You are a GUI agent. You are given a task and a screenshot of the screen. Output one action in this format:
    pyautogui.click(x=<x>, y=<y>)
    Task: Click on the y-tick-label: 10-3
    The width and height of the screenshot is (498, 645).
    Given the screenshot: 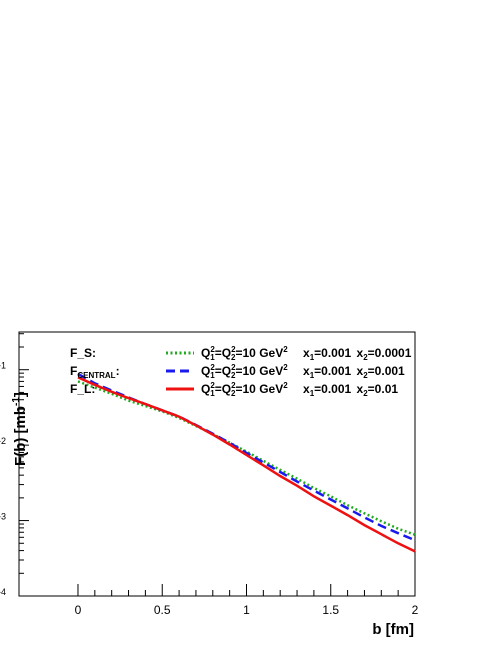 What is the action you would take?
    pyautogui.click(x=3, y=520)
    